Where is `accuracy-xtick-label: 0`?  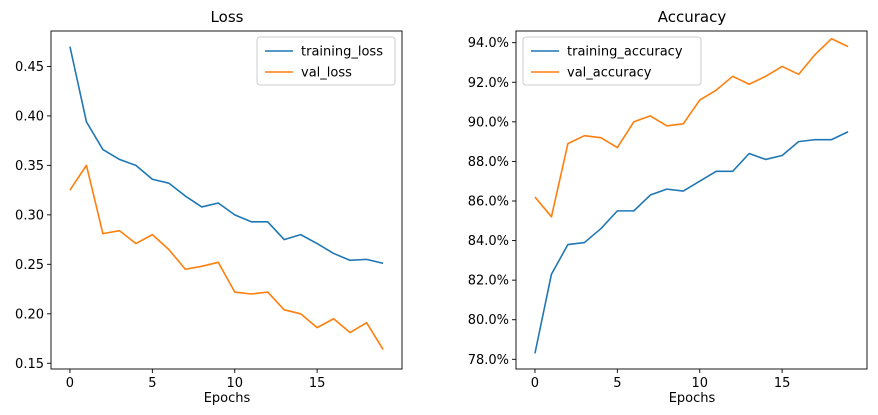
accuracy-xtick-label: 0 is located at coordinates (535, 383).